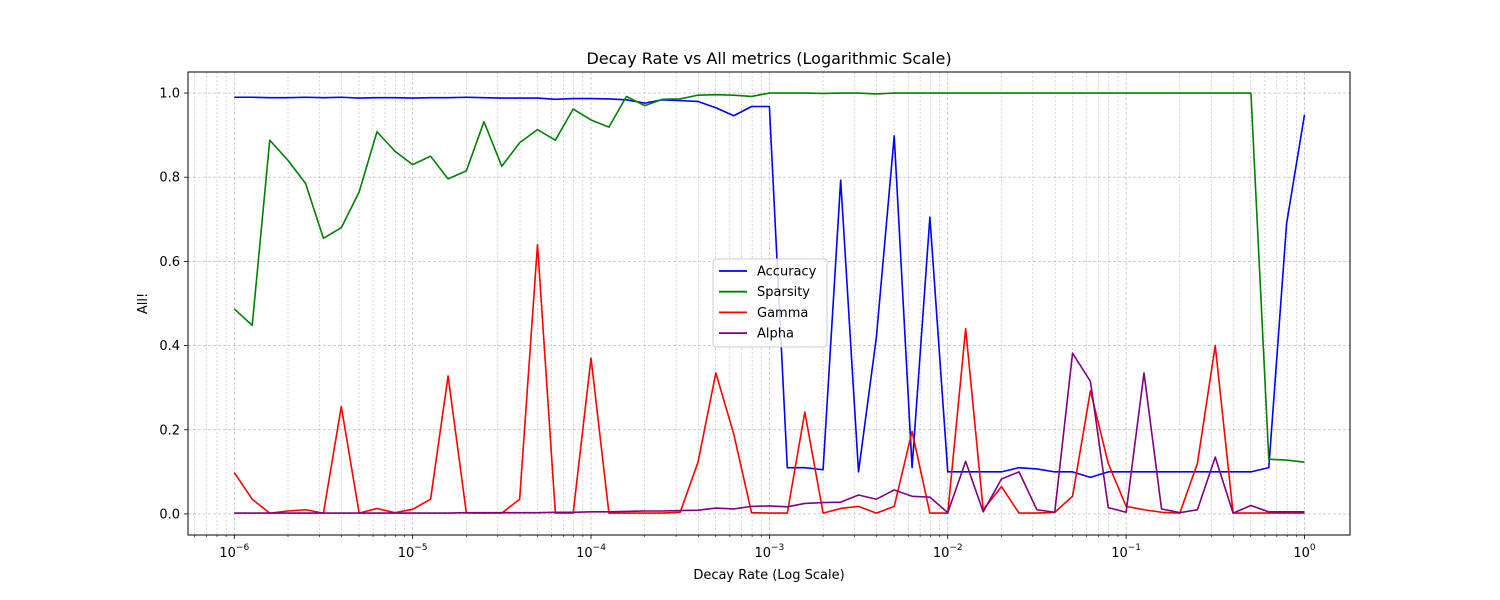 The width and height of the screenshot is (1500, 600). I want to click on y-tick-label: 1.0, so click(169, 94).